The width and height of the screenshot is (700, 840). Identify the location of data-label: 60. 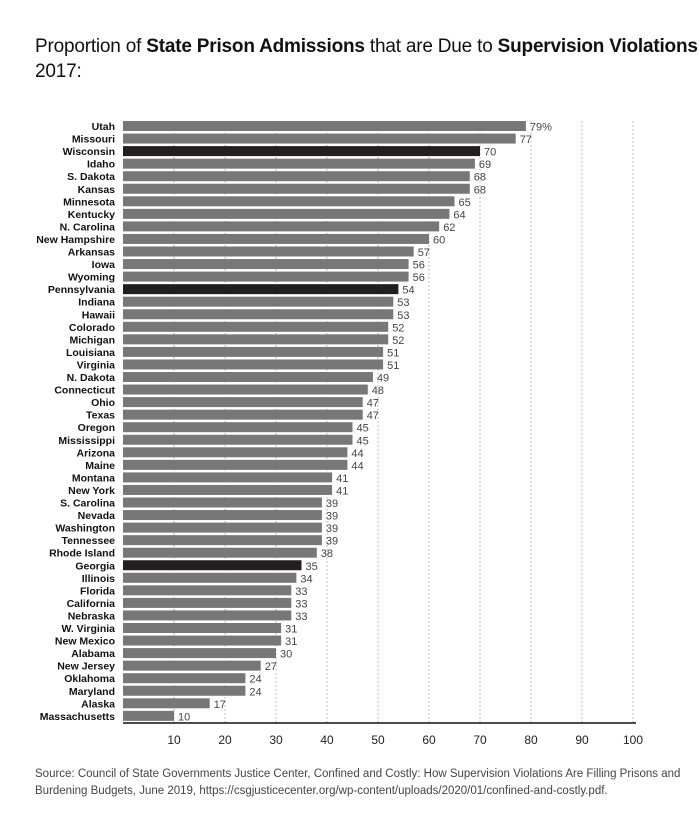
(439, 240).